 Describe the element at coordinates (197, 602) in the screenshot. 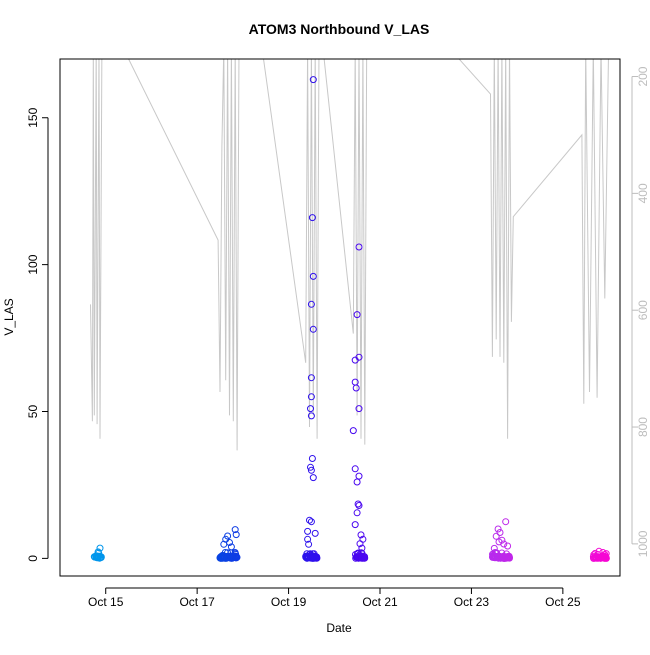

I see `x-tick-label: Oct 17` at that location.